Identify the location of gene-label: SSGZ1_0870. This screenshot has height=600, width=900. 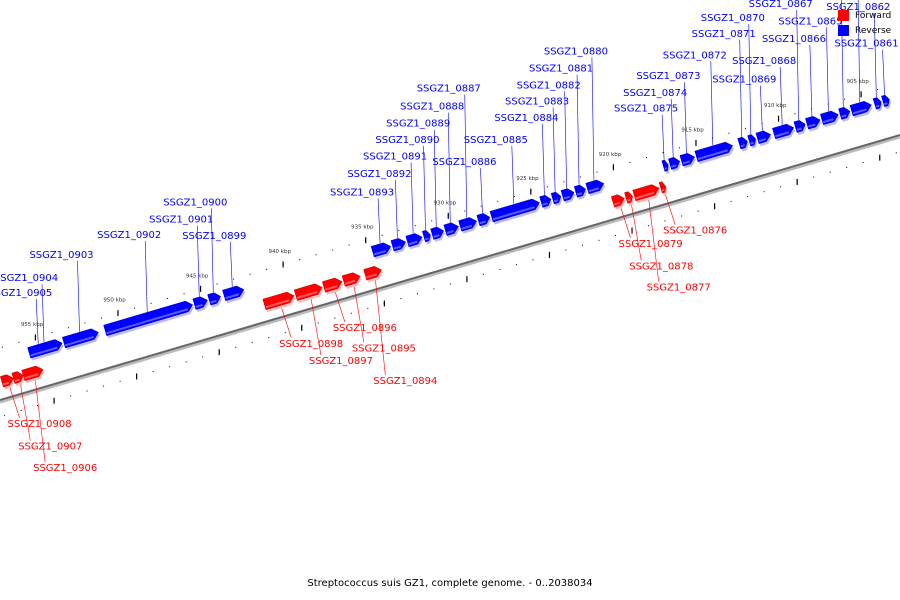
(733, 18).